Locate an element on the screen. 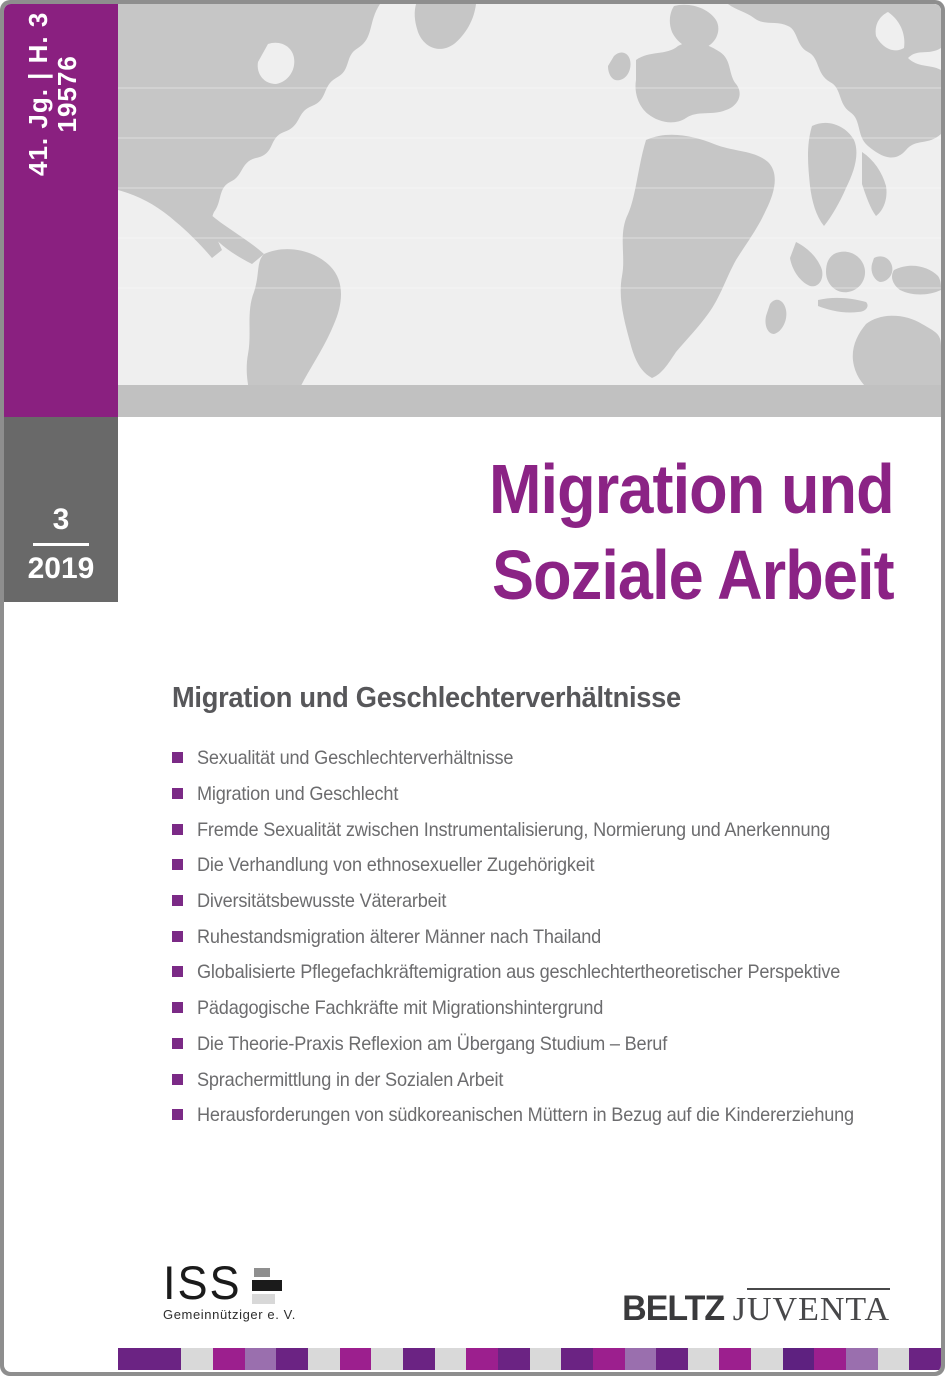  toc-item-label: Migration und Geschlecht is located at coordinates (298, 794).